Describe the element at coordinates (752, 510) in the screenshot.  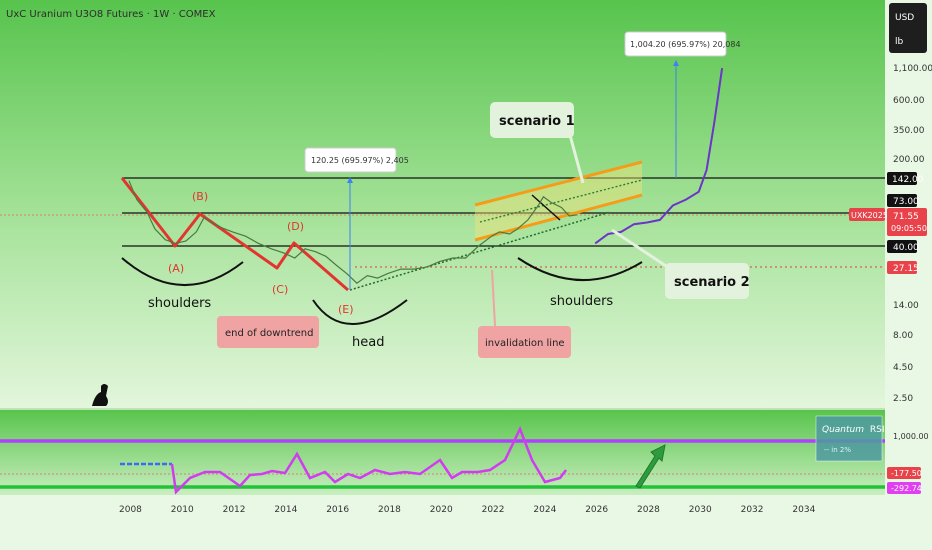
I see `x-tick-label: 2032` at that location.